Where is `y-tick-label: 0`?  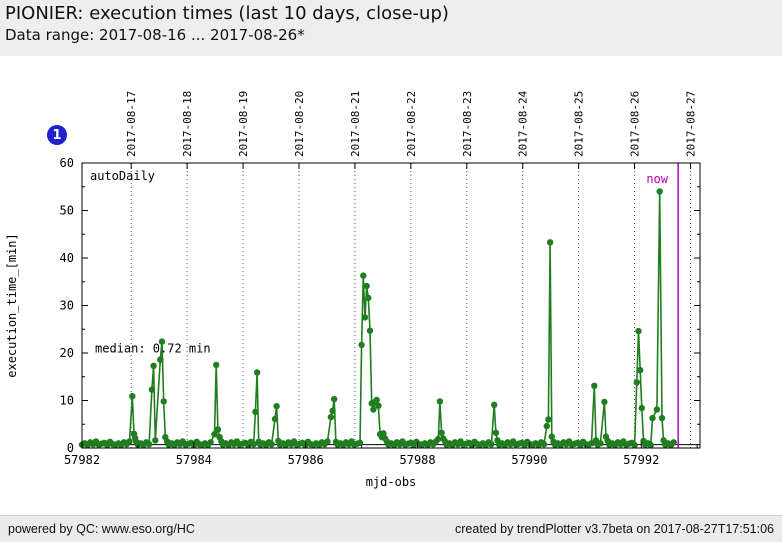
y-tick-label: 0 is located at coordinates (70, 448).